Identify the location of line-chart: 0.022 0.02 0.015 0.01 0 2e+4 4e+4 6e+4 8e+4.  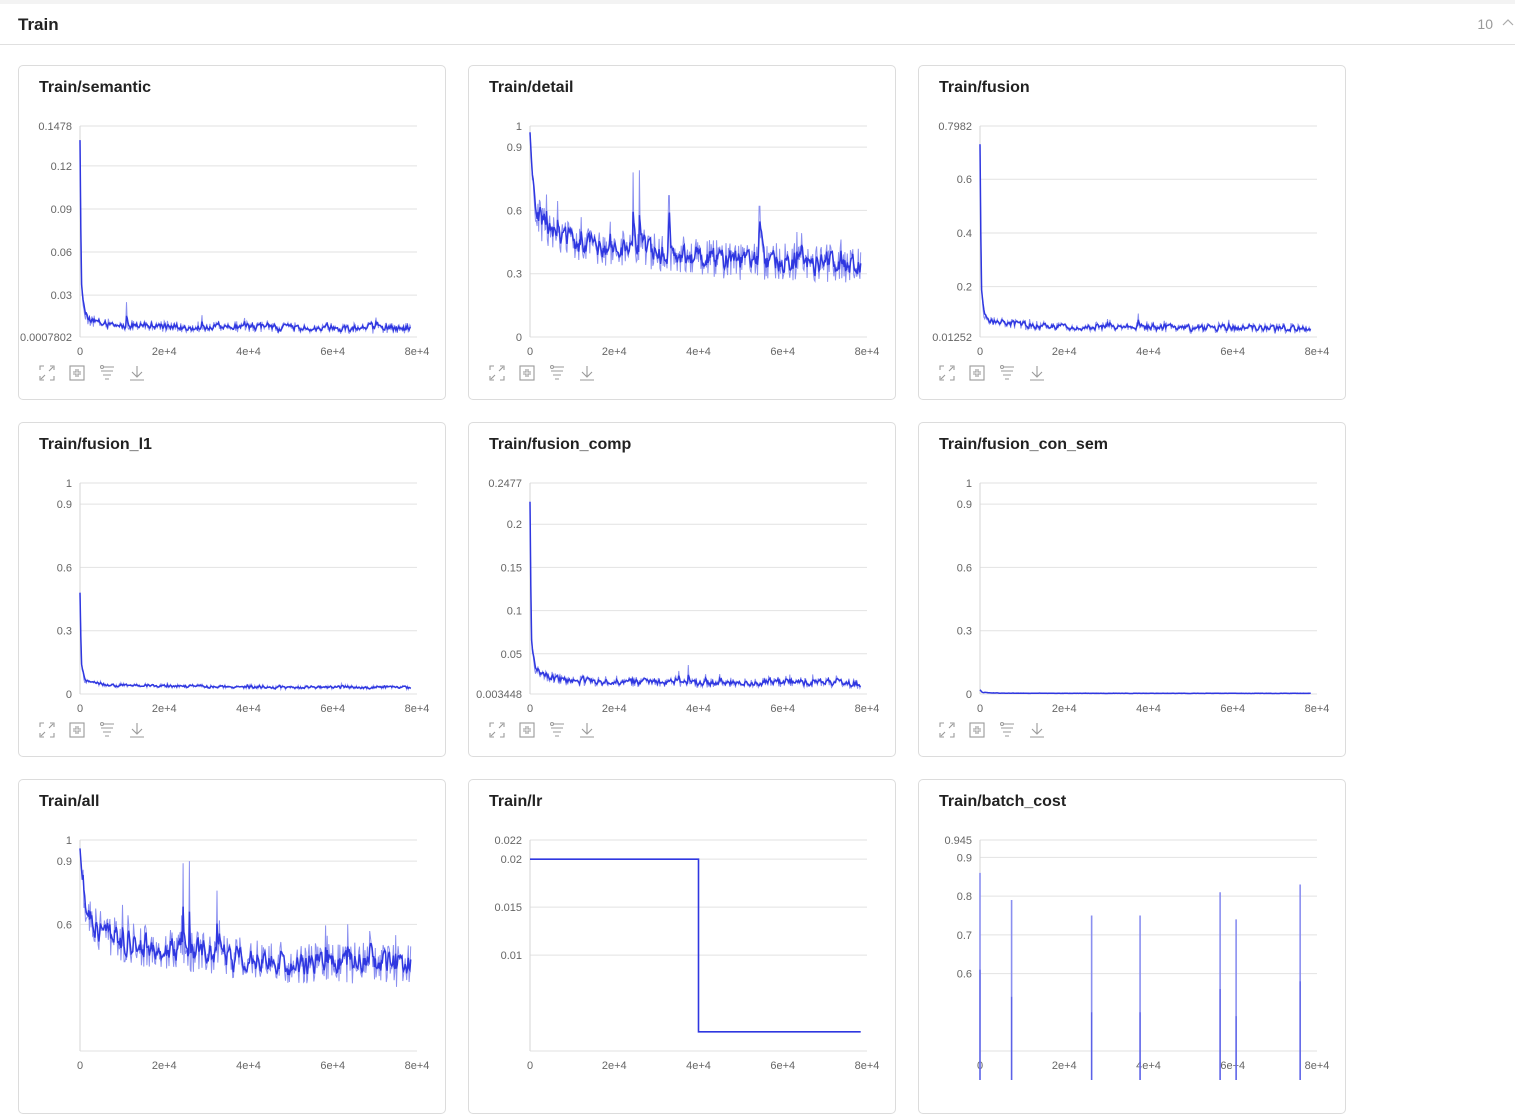
(682, 955).